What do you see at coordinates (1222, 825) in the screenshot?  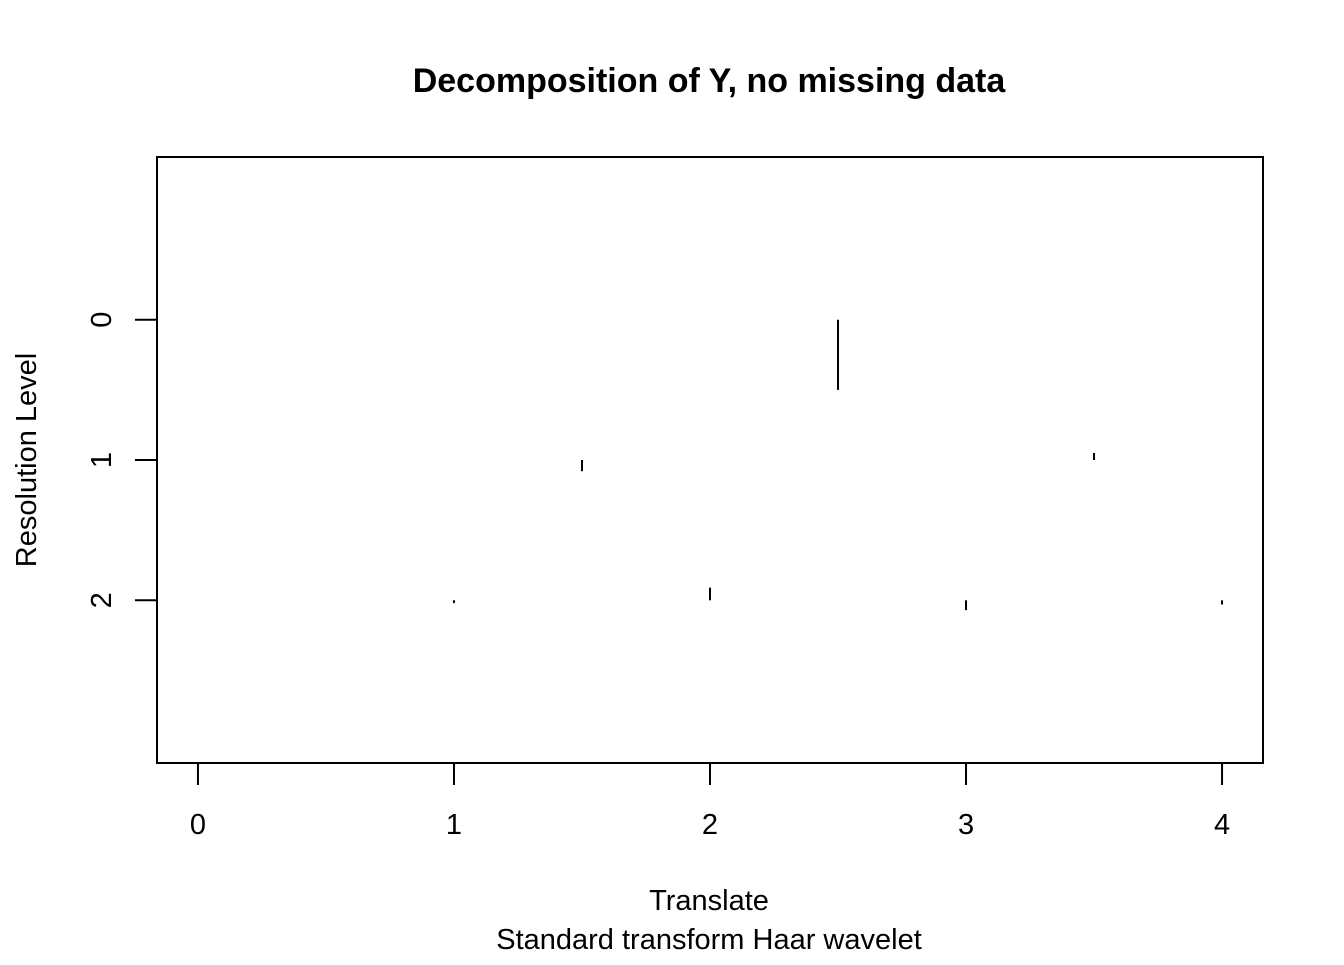 I see `x-tick-label: 4` at bounding box center [1222, 825].